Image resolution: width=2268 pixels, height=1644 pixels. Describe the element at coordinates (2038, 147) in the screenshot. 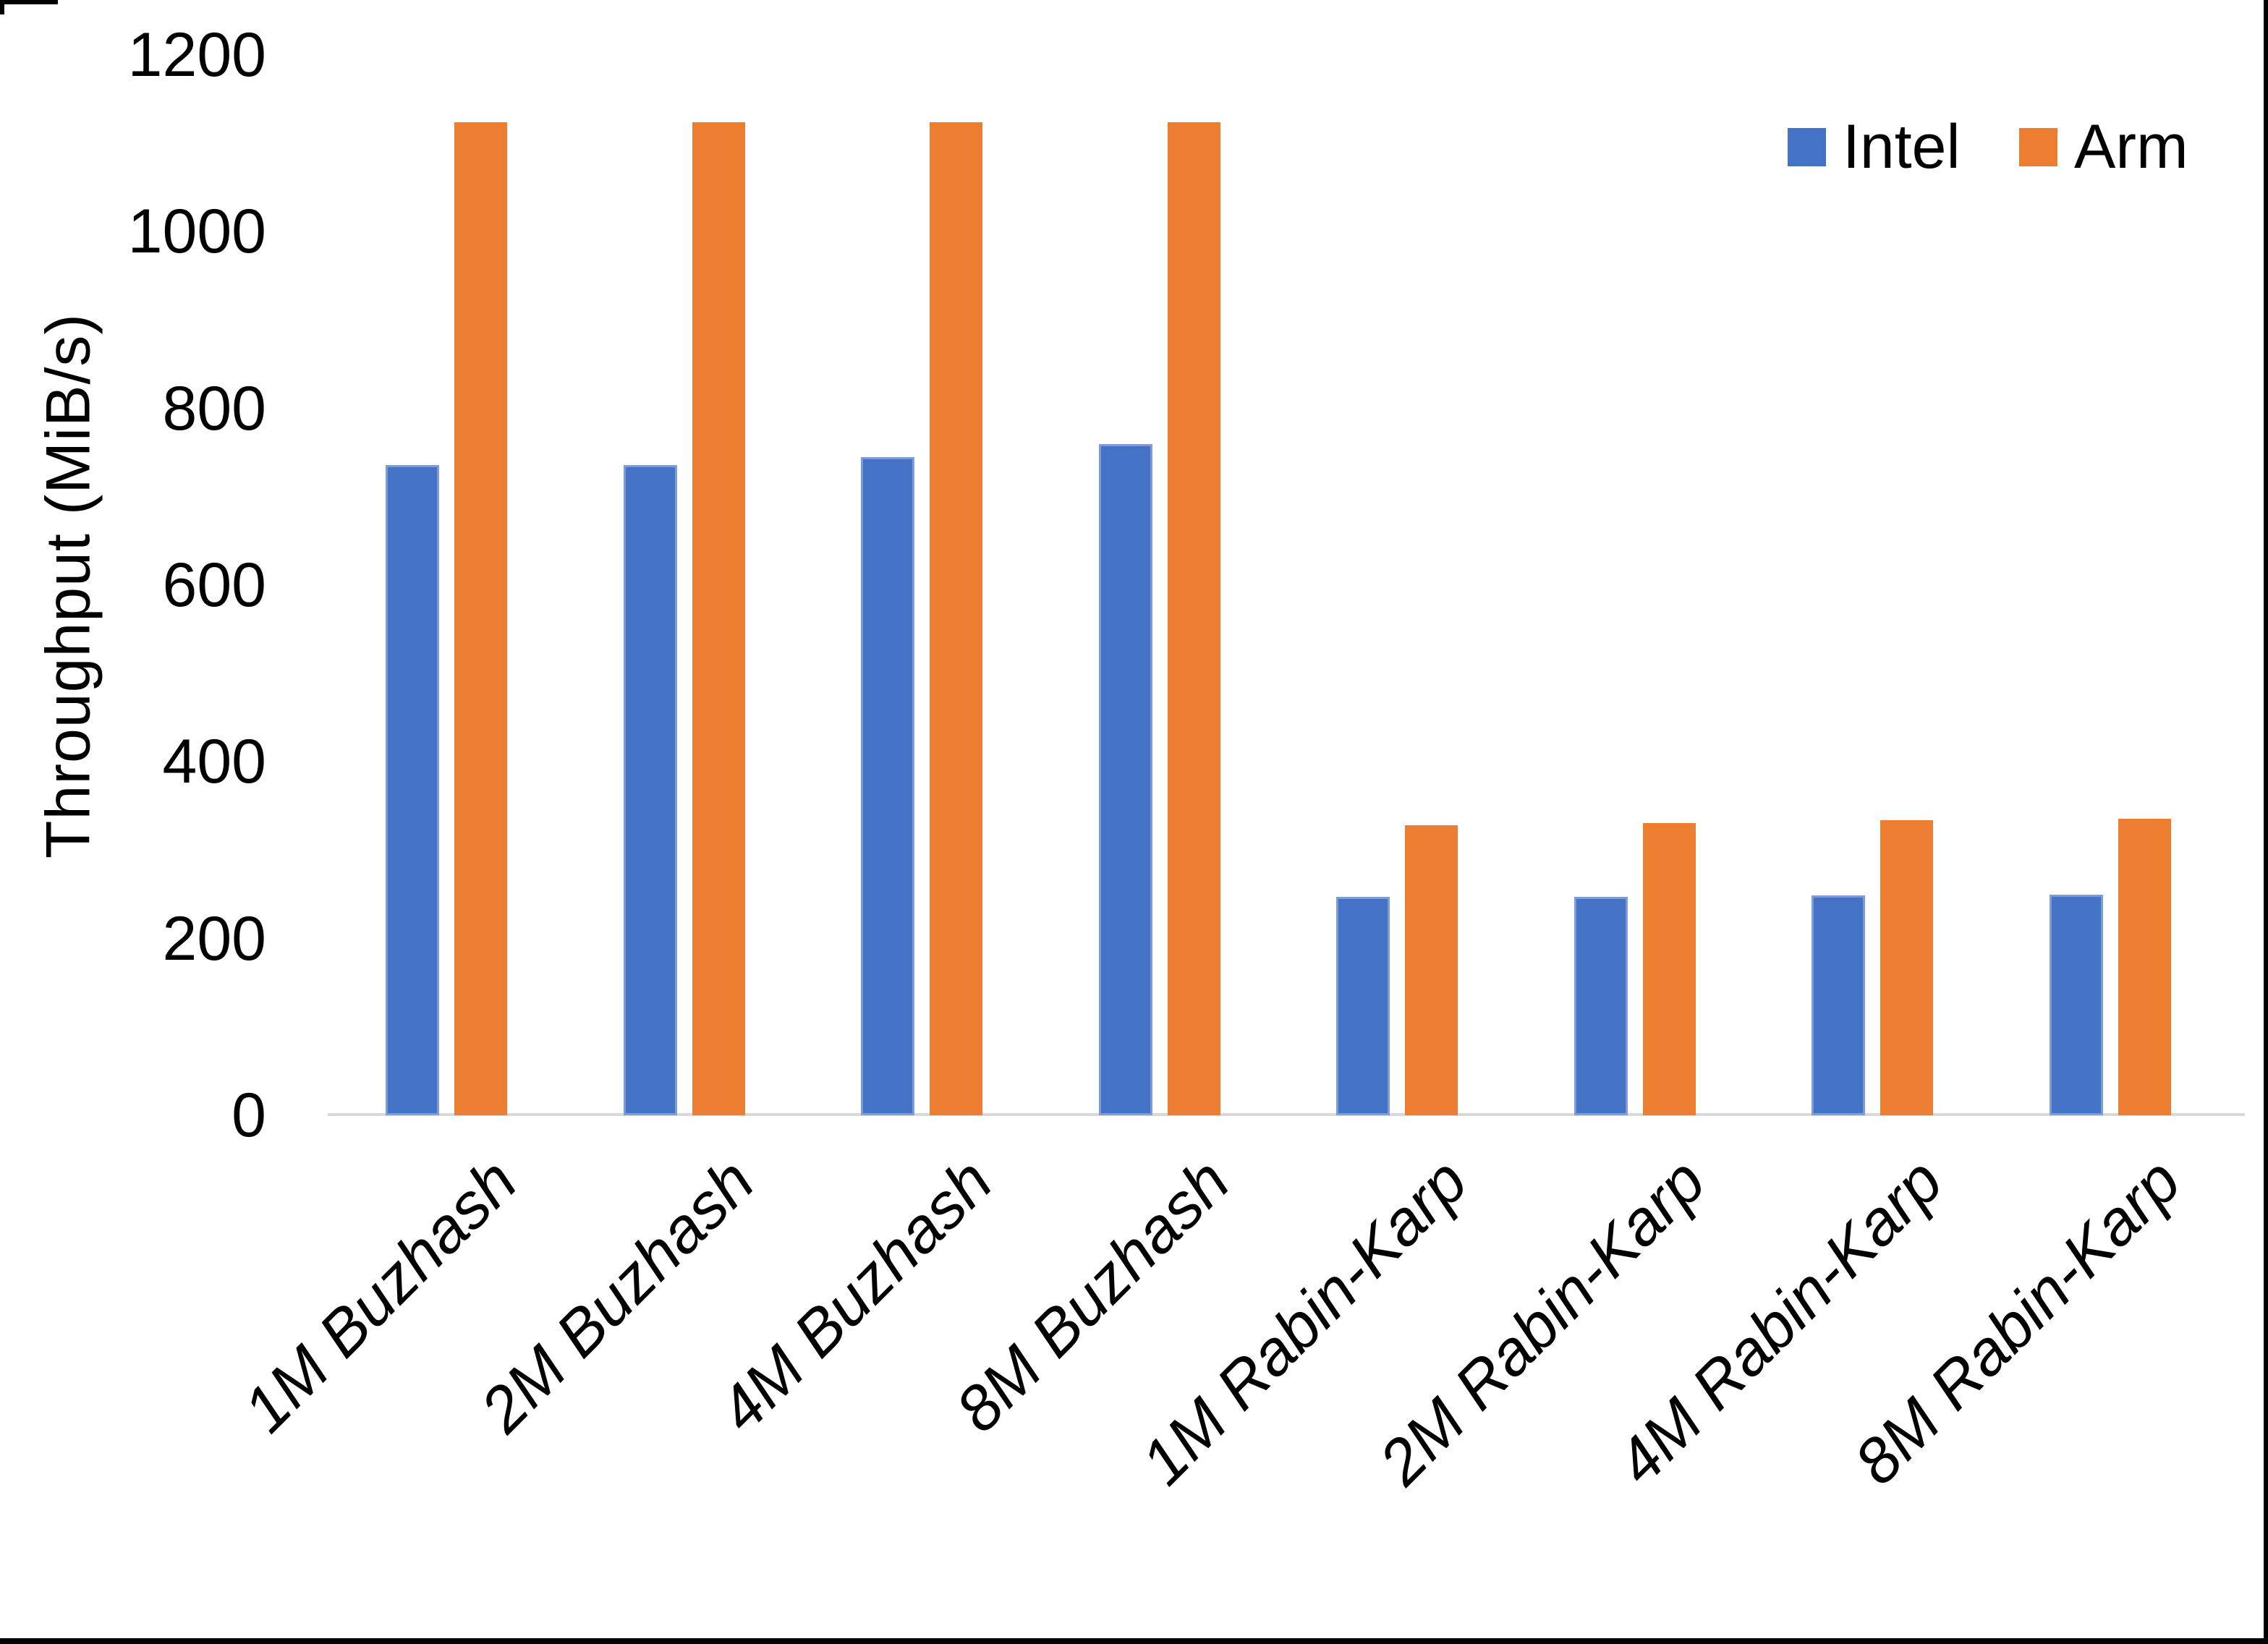

I see `legend-swatch-arm` at that location.